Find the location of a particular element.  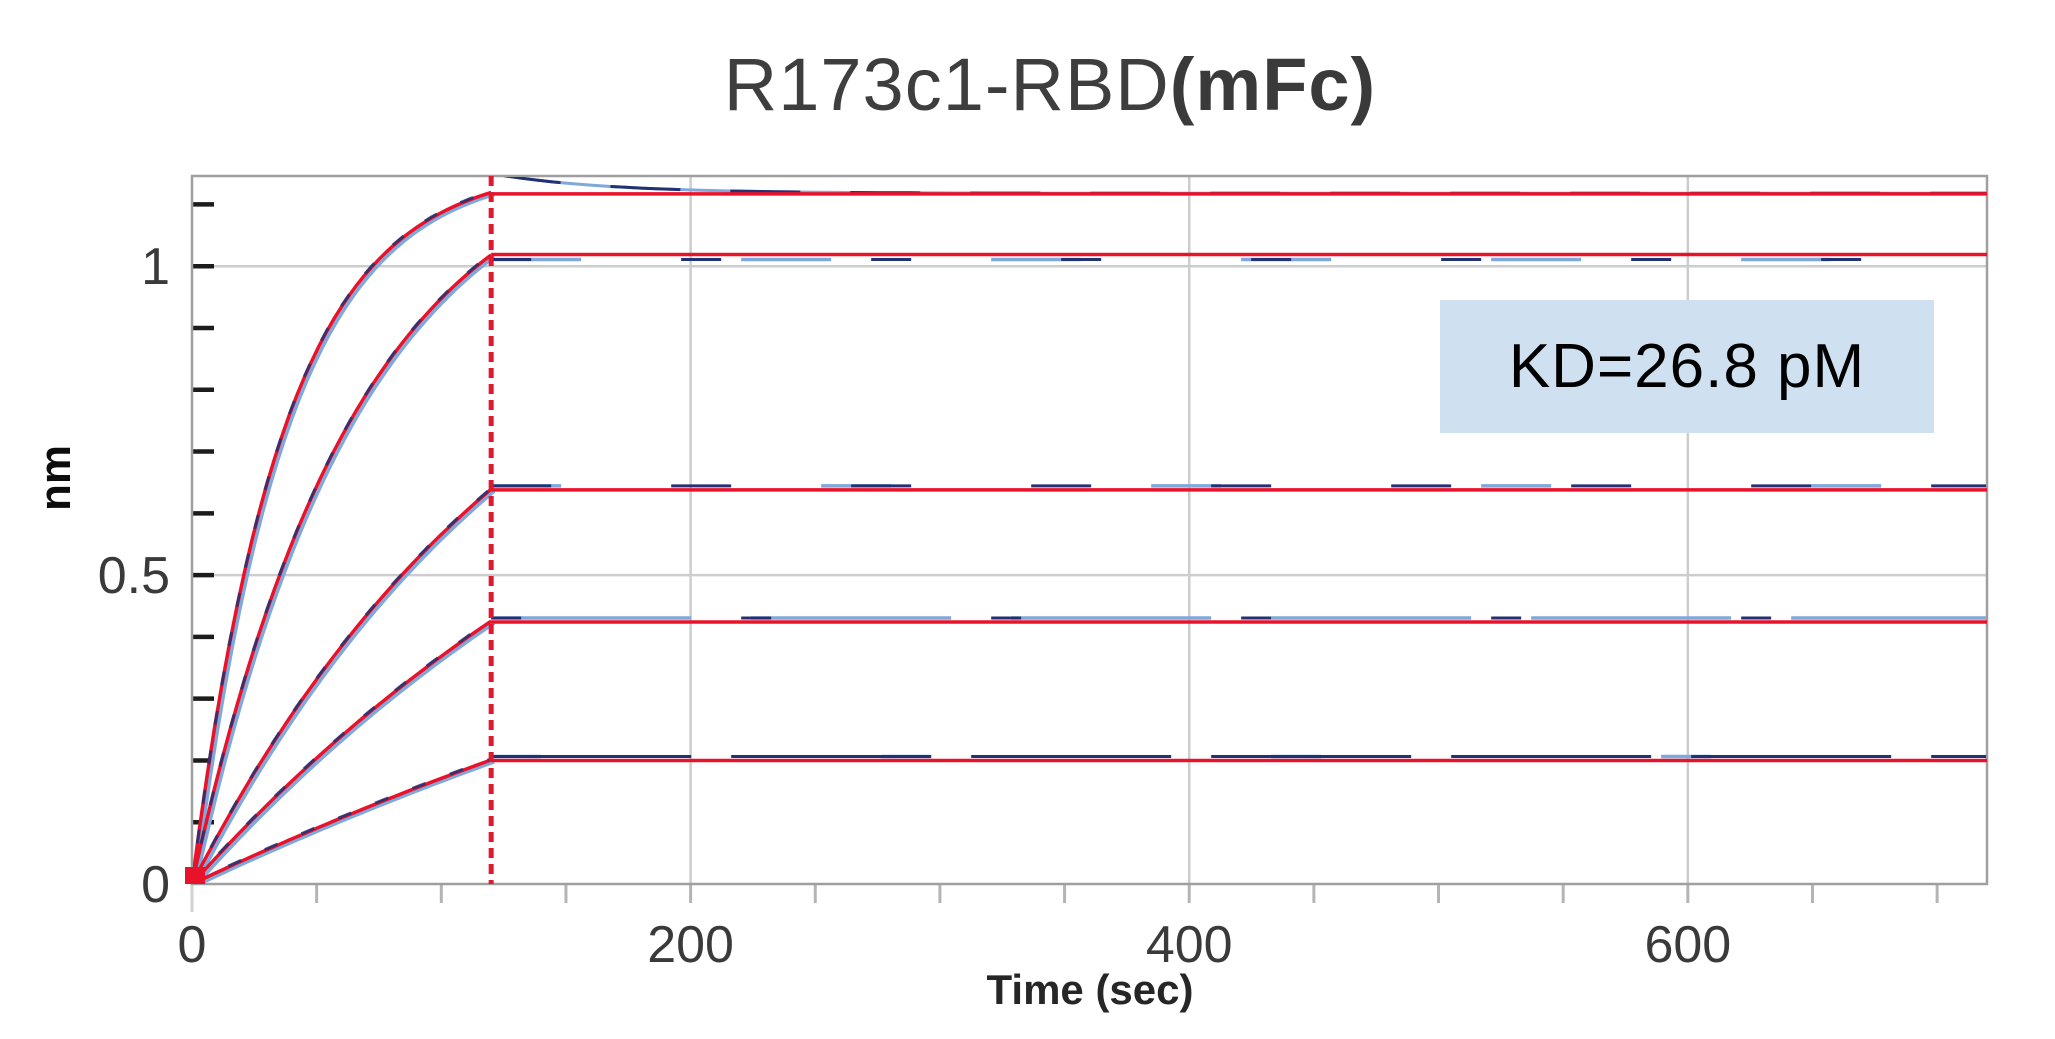

x-axis-title: Time (sec) is located at coordinates (1090, 989).